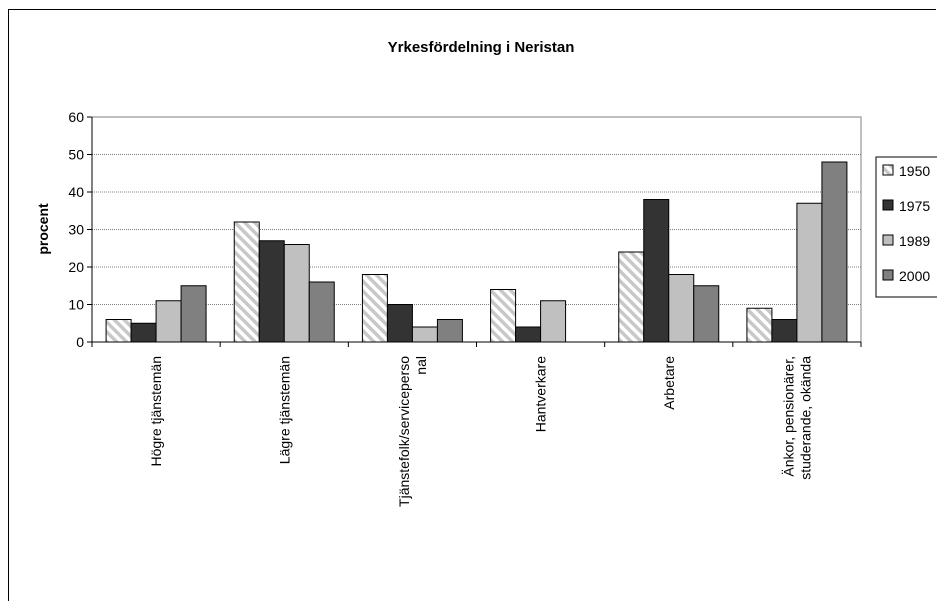  I want to click on y-axis-label: procent, so click(43, 229).